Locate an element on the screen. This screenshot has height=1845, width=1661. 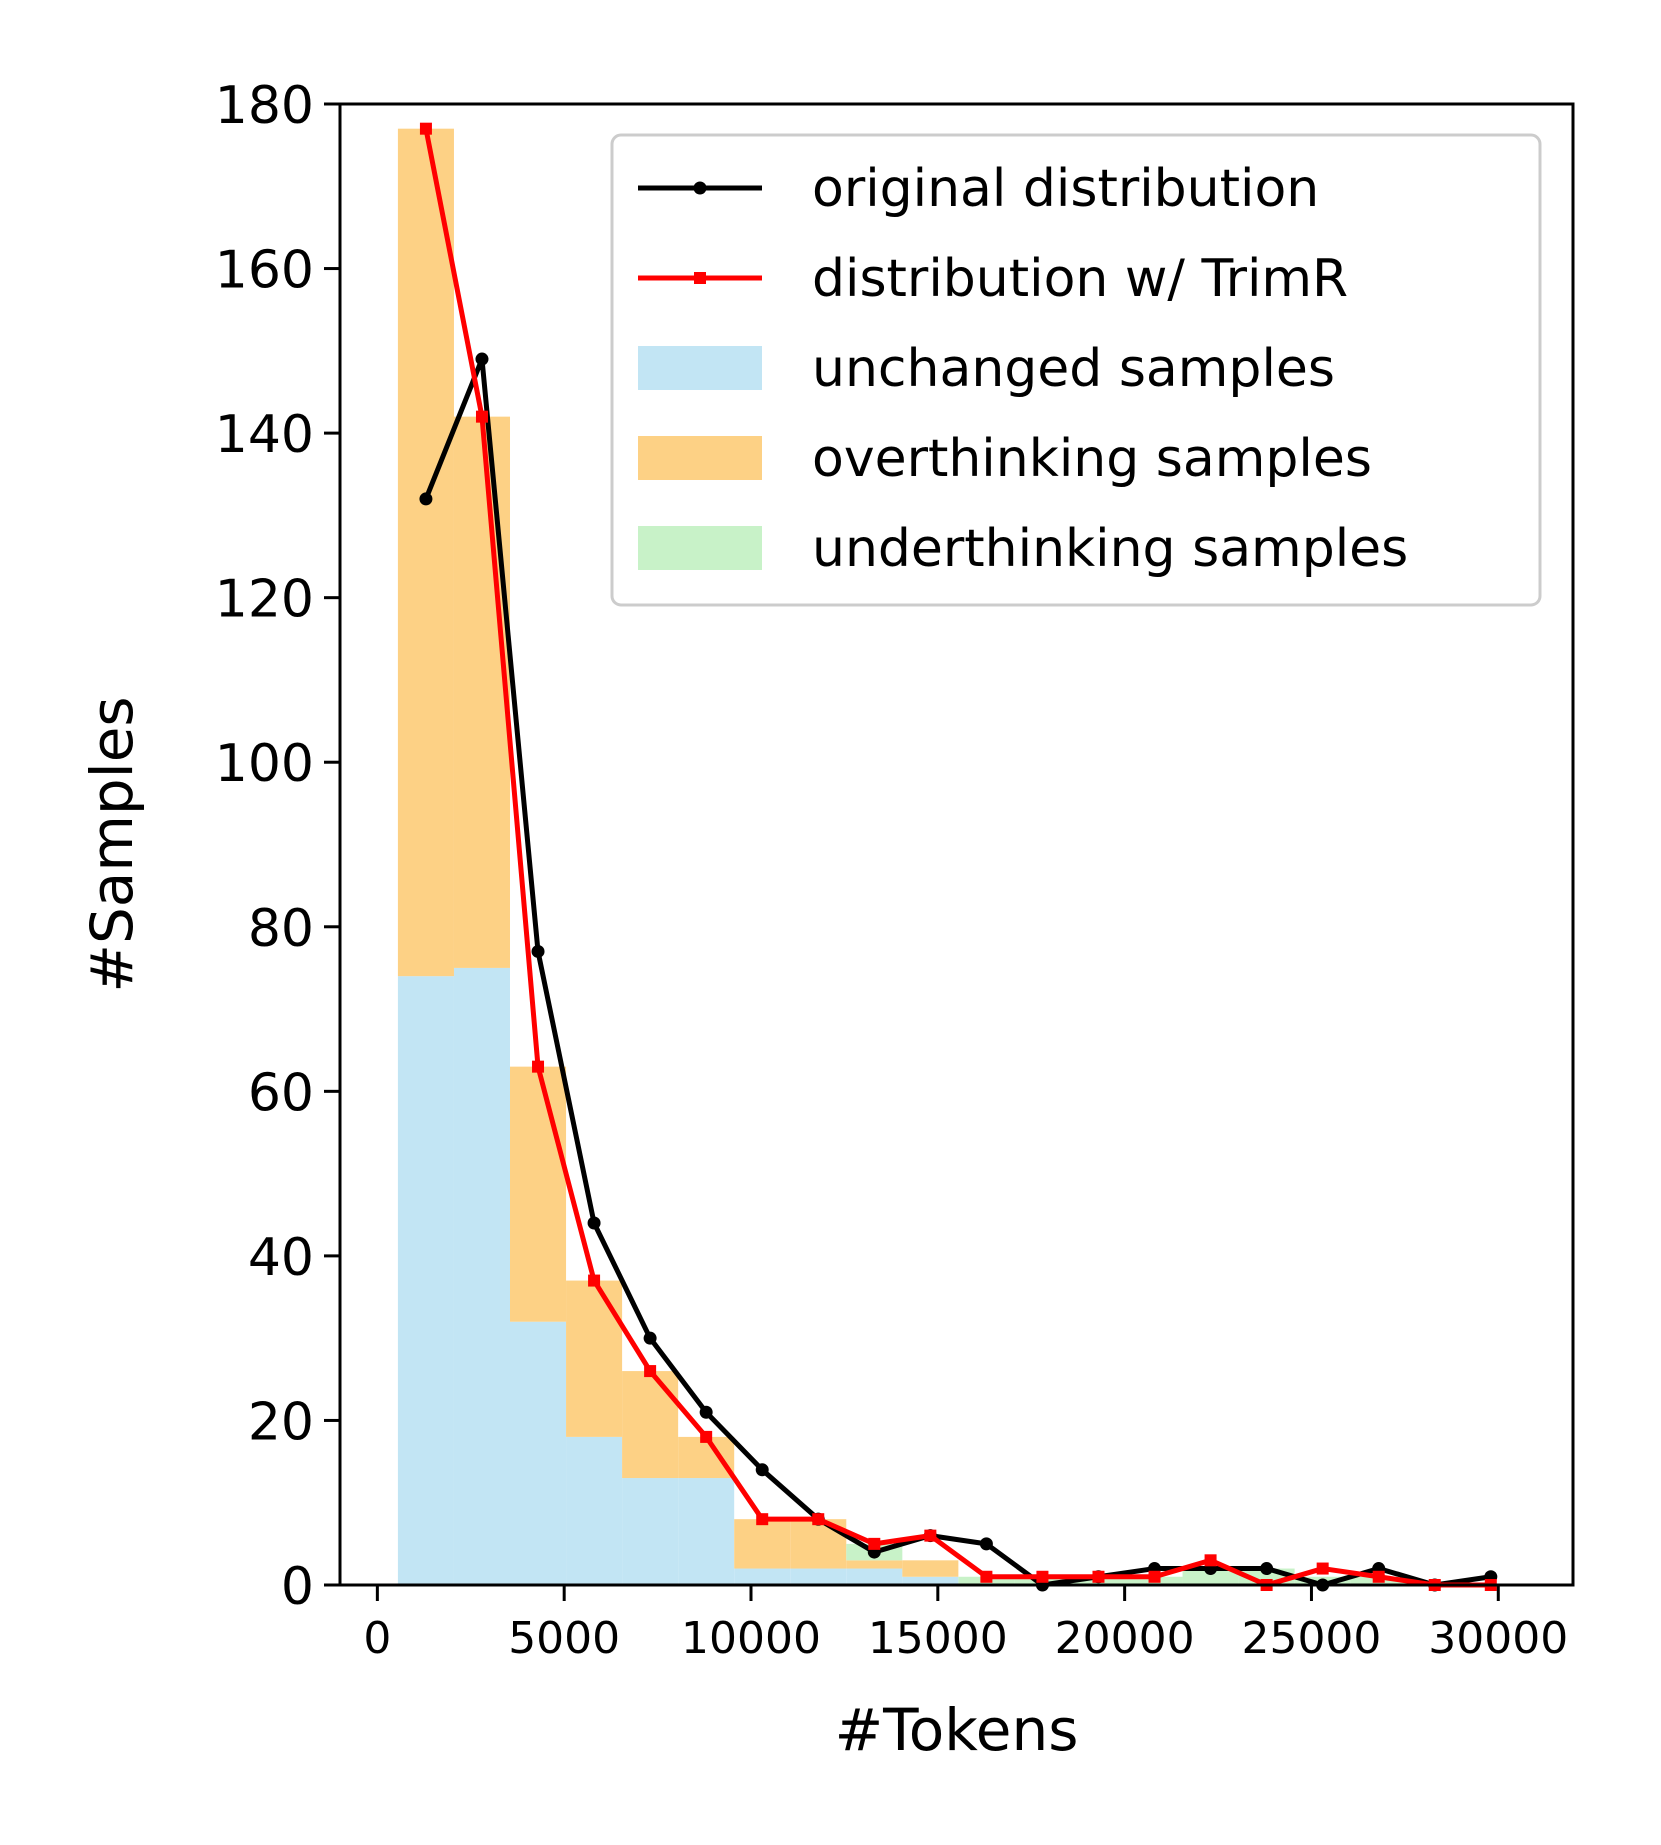
legend-box is located at coordinates (1076, 370).